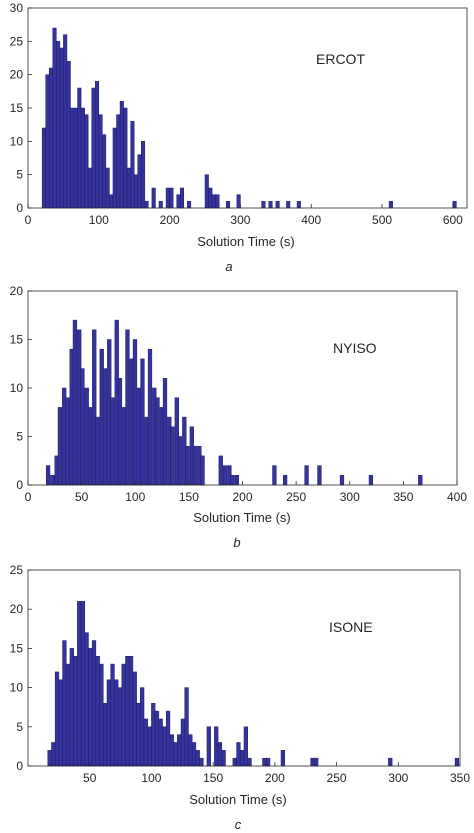  Describe the element at coordinates (17, 340) in the screenshot. I see `y-tick-label: 15` at that location.